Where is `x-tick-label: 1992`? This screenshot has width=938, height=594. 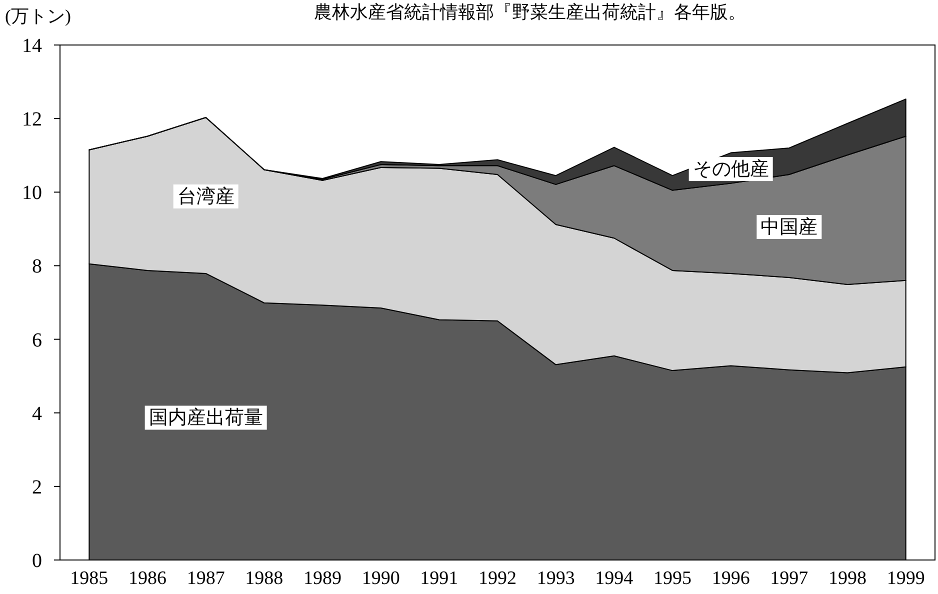
x-tick-label: 1992 is located at coordinates (497, 578).